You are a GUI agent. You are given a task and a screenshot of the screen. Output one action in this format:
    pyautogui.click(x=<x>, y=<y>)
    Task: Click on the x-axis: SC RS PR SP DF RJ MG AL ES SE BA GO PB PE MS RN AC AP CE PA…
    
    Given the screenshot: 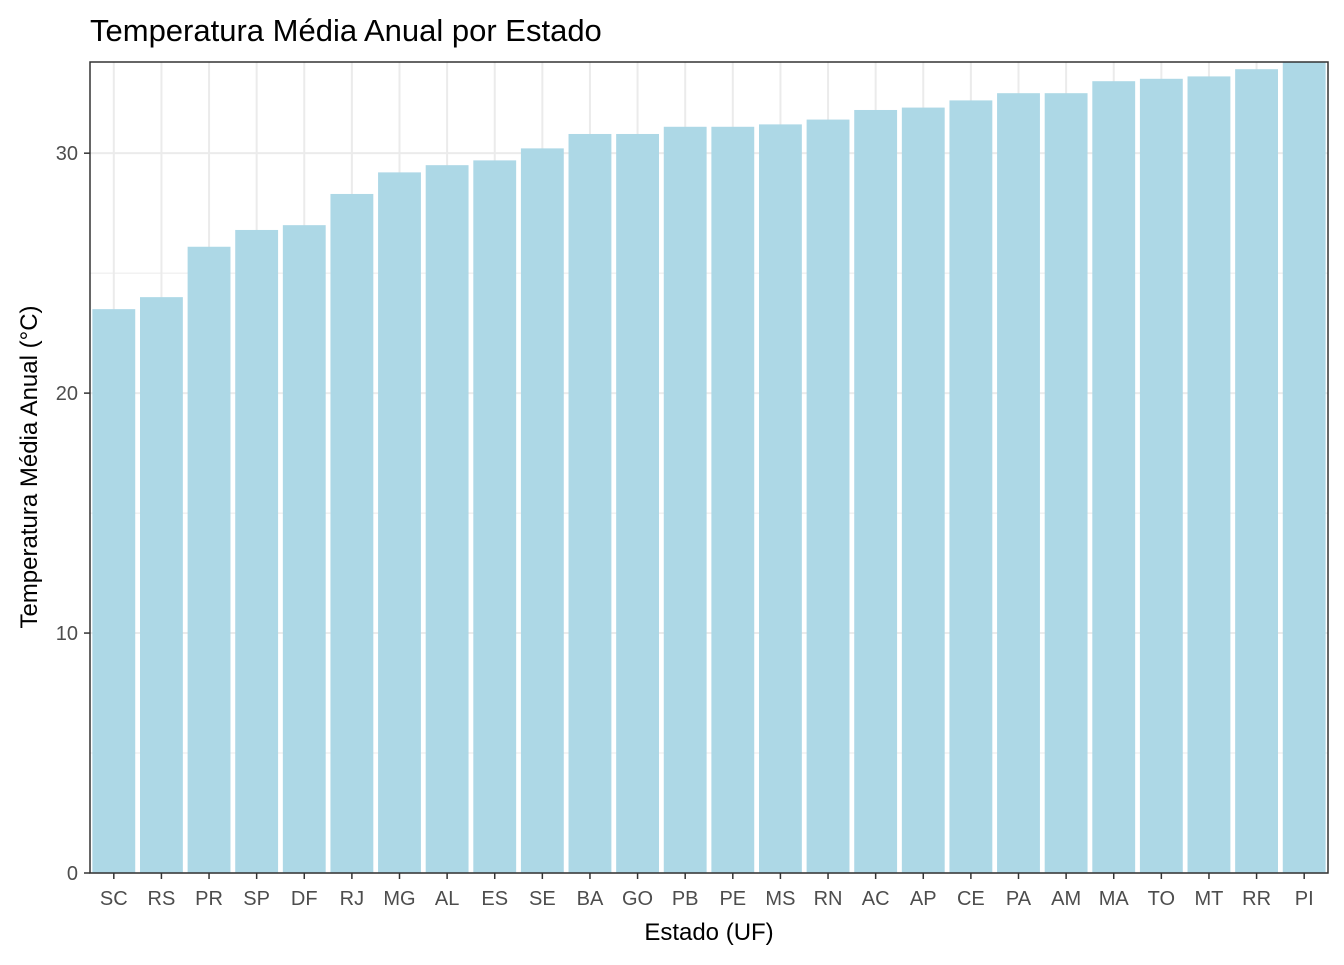 What is the action you would take?
    pyautogui.click(x=707, y=891)
    